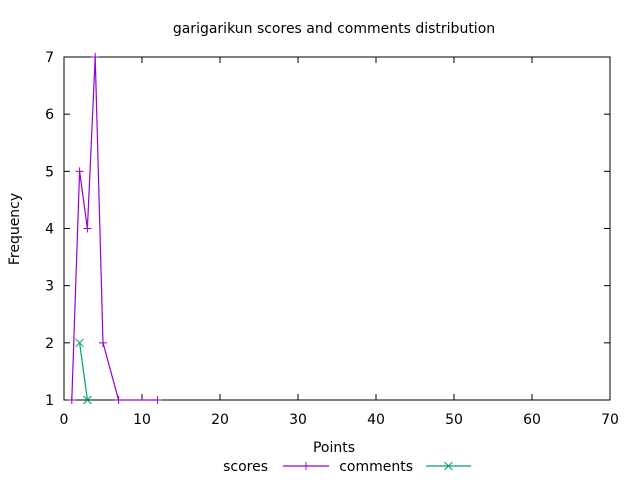 The width and height of the screenshot is (640, 480). What do you see at coordinates (49, 401) in the screenshot?
I see `y-tick-label: 1` at bounding box center [49, 401].